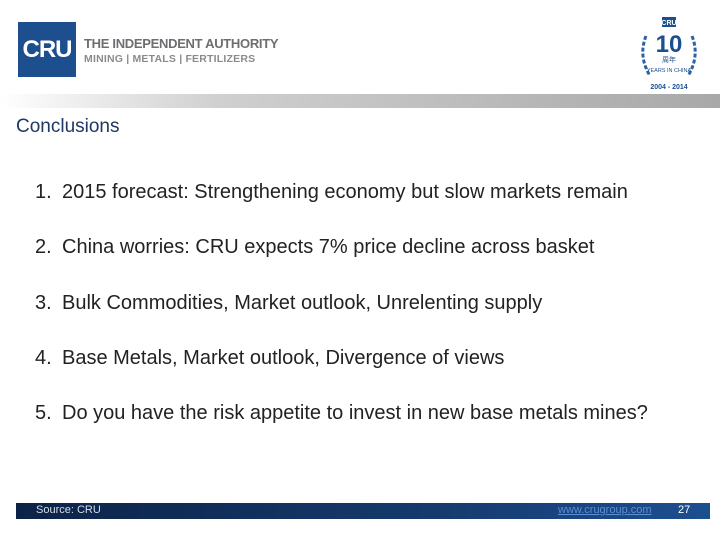  I want to click on footer-bar, so click(363, 511).